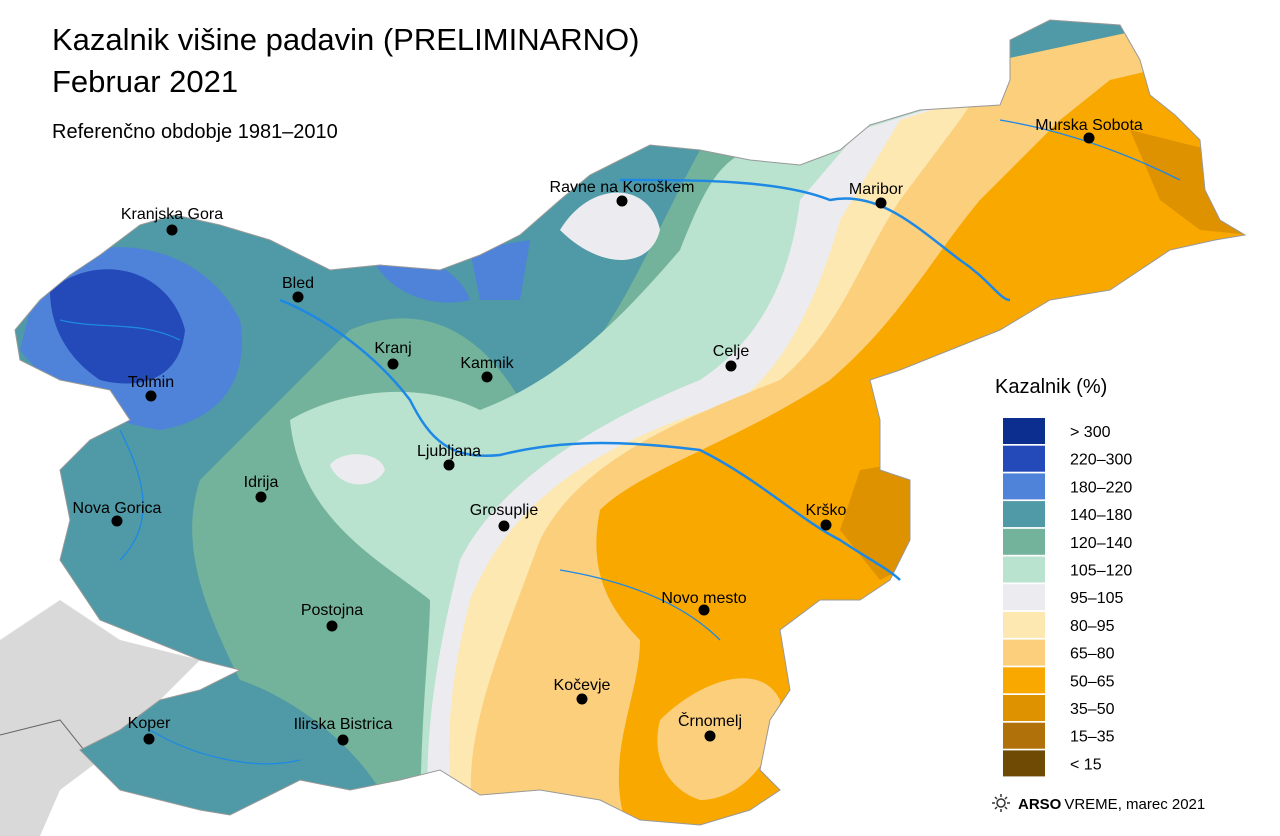 The width and height of the screenshot is (1280, 836). I want to click on zone-ravne, so click(610, 226).